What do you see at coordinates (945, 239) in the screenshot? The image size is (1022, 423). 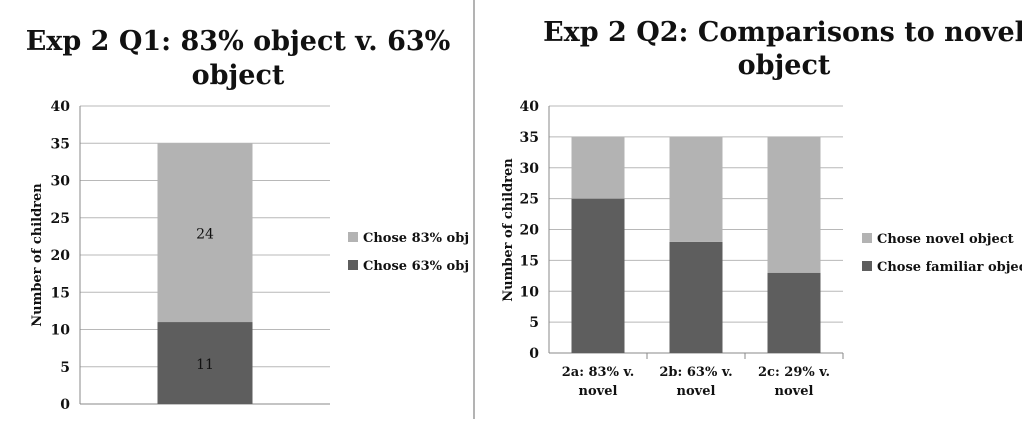 I see `legend-label: Chose novel object` at bounding box center [945, 239].